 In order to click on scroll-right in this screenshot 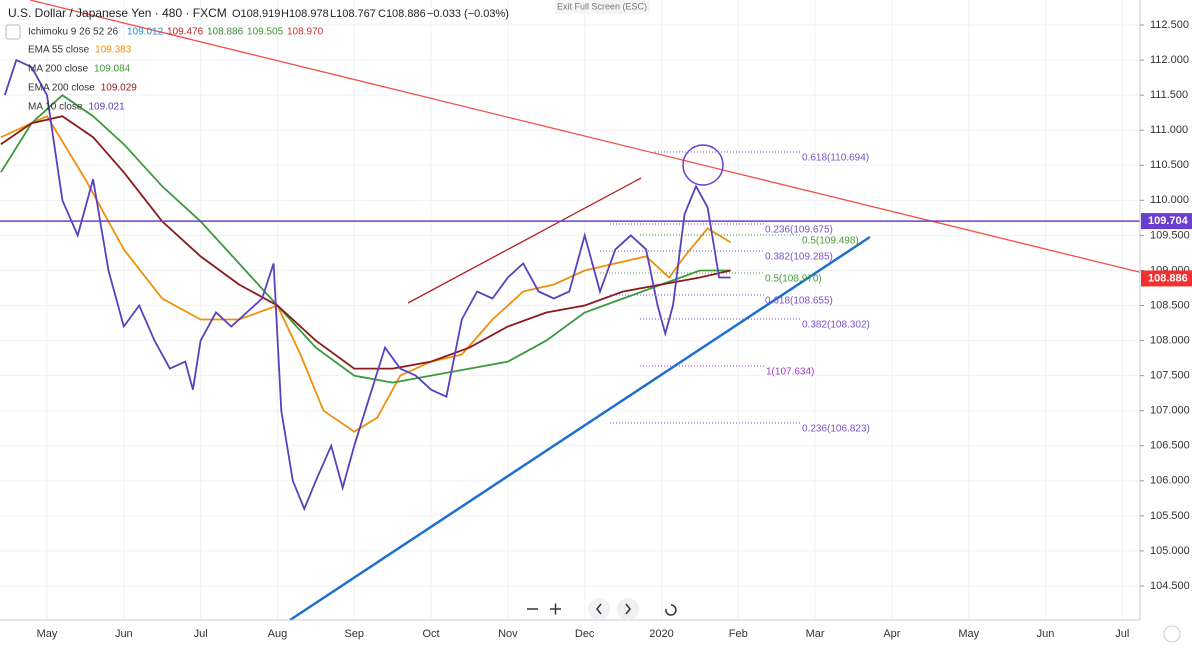, I will do `click(628, 609)`.